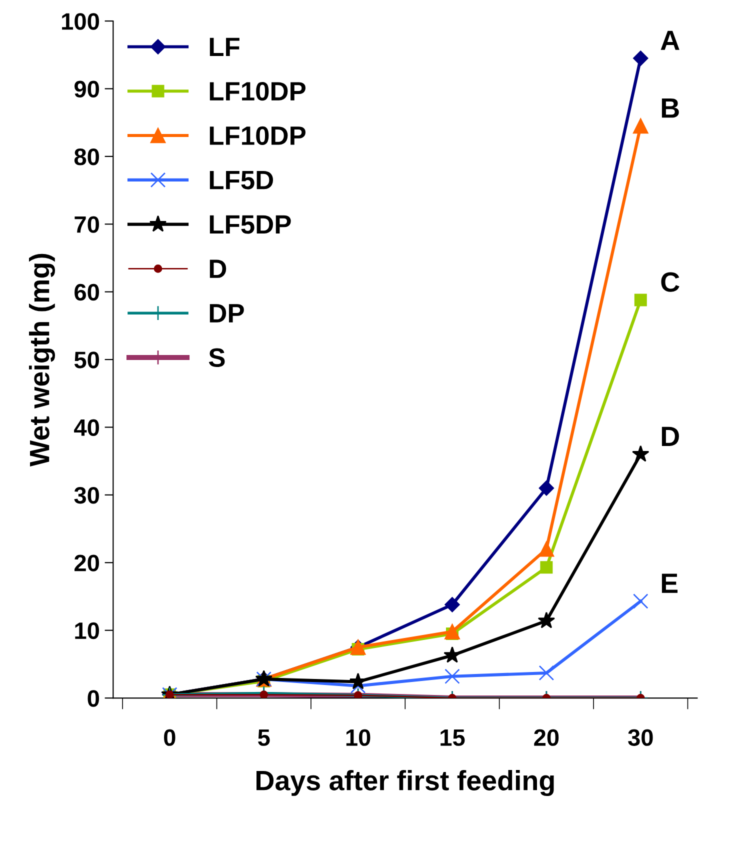 This screenshot has height=841, width=730. Describe the element at coordinates (86, 495) in the screenshot. I see `y-tick-label: 30` at that location.